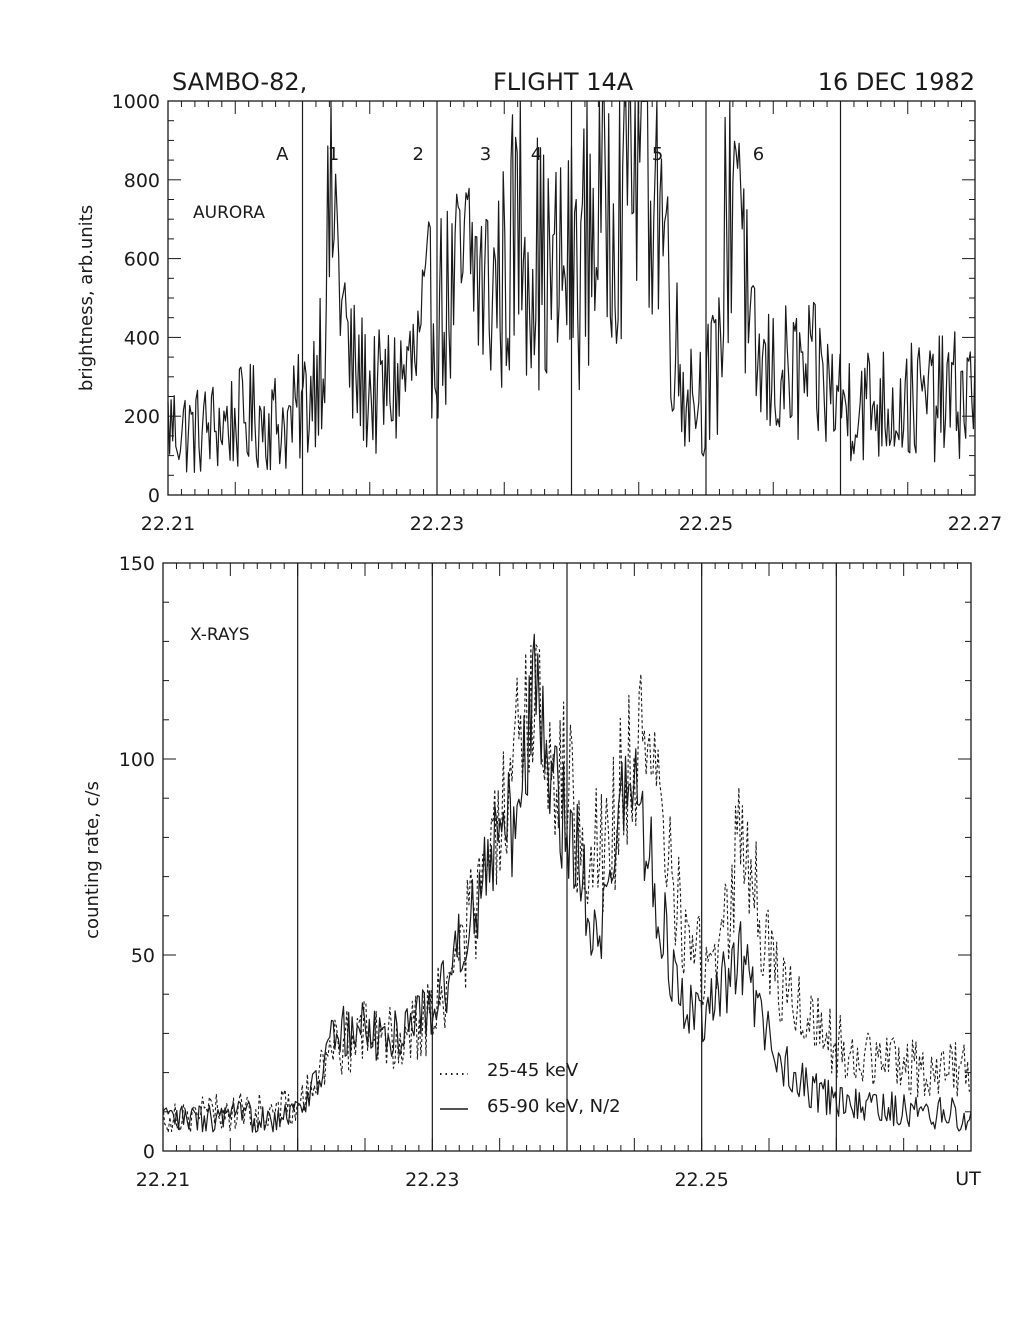 The height and width of the screenshot is (1327, 1015). Describe the element at coordinates (968, 1179) in the screenshot. I see `xray-x-axis-label: UT` at that location.